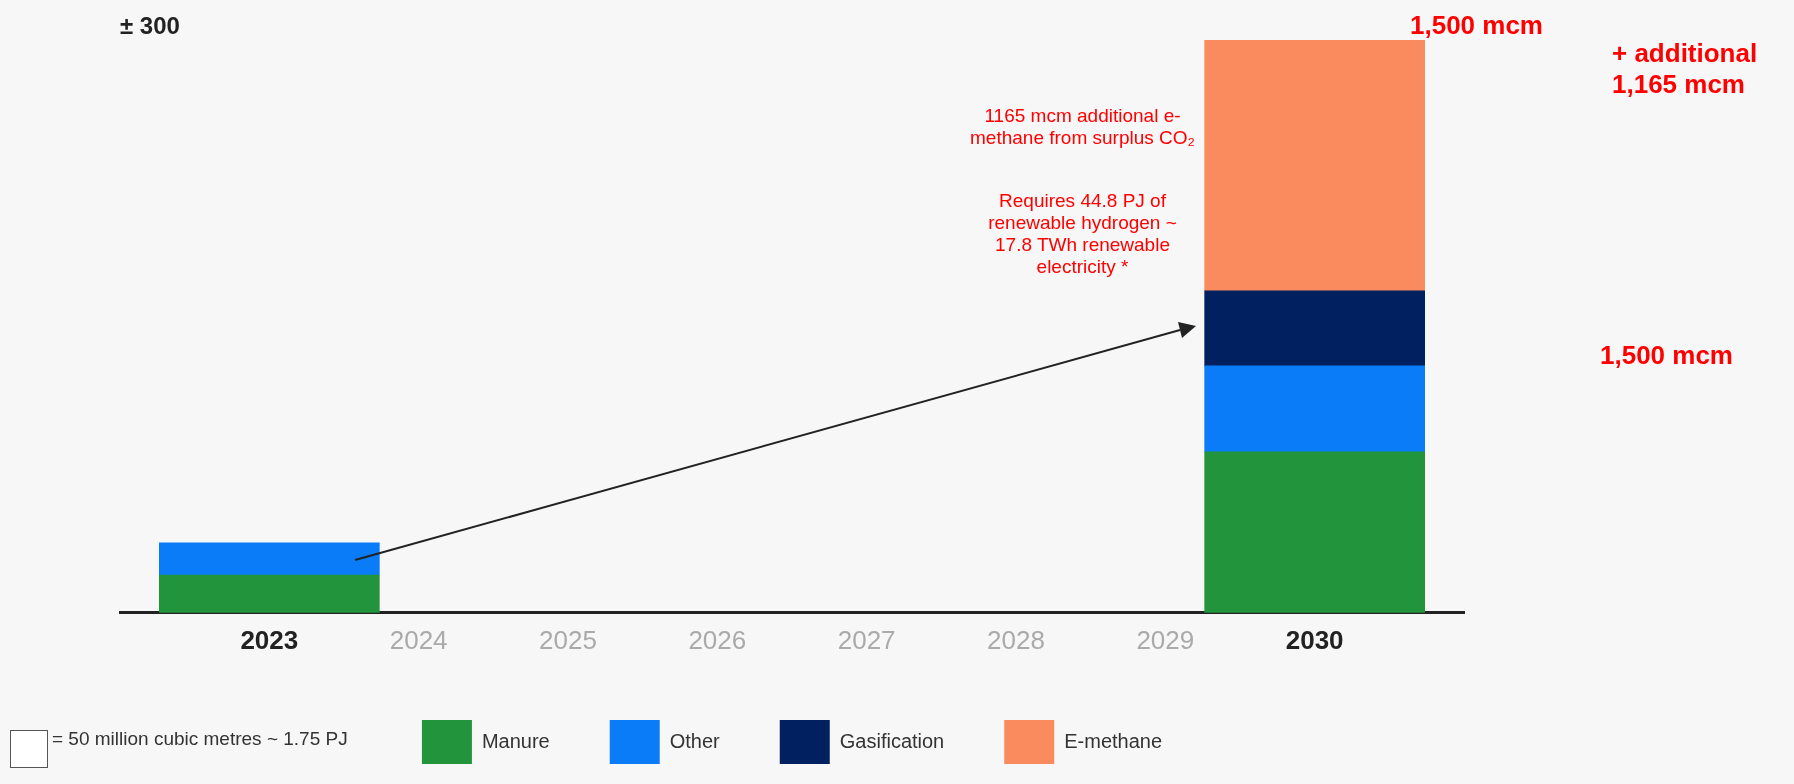 This screenshot has width=1794, height=784. What do you see at coordinates (1082, 127) in the screenshot?
I see `annotation: 1165 mcm additional e-methane from surplus CO₂` at bounding box center [1082, 127].